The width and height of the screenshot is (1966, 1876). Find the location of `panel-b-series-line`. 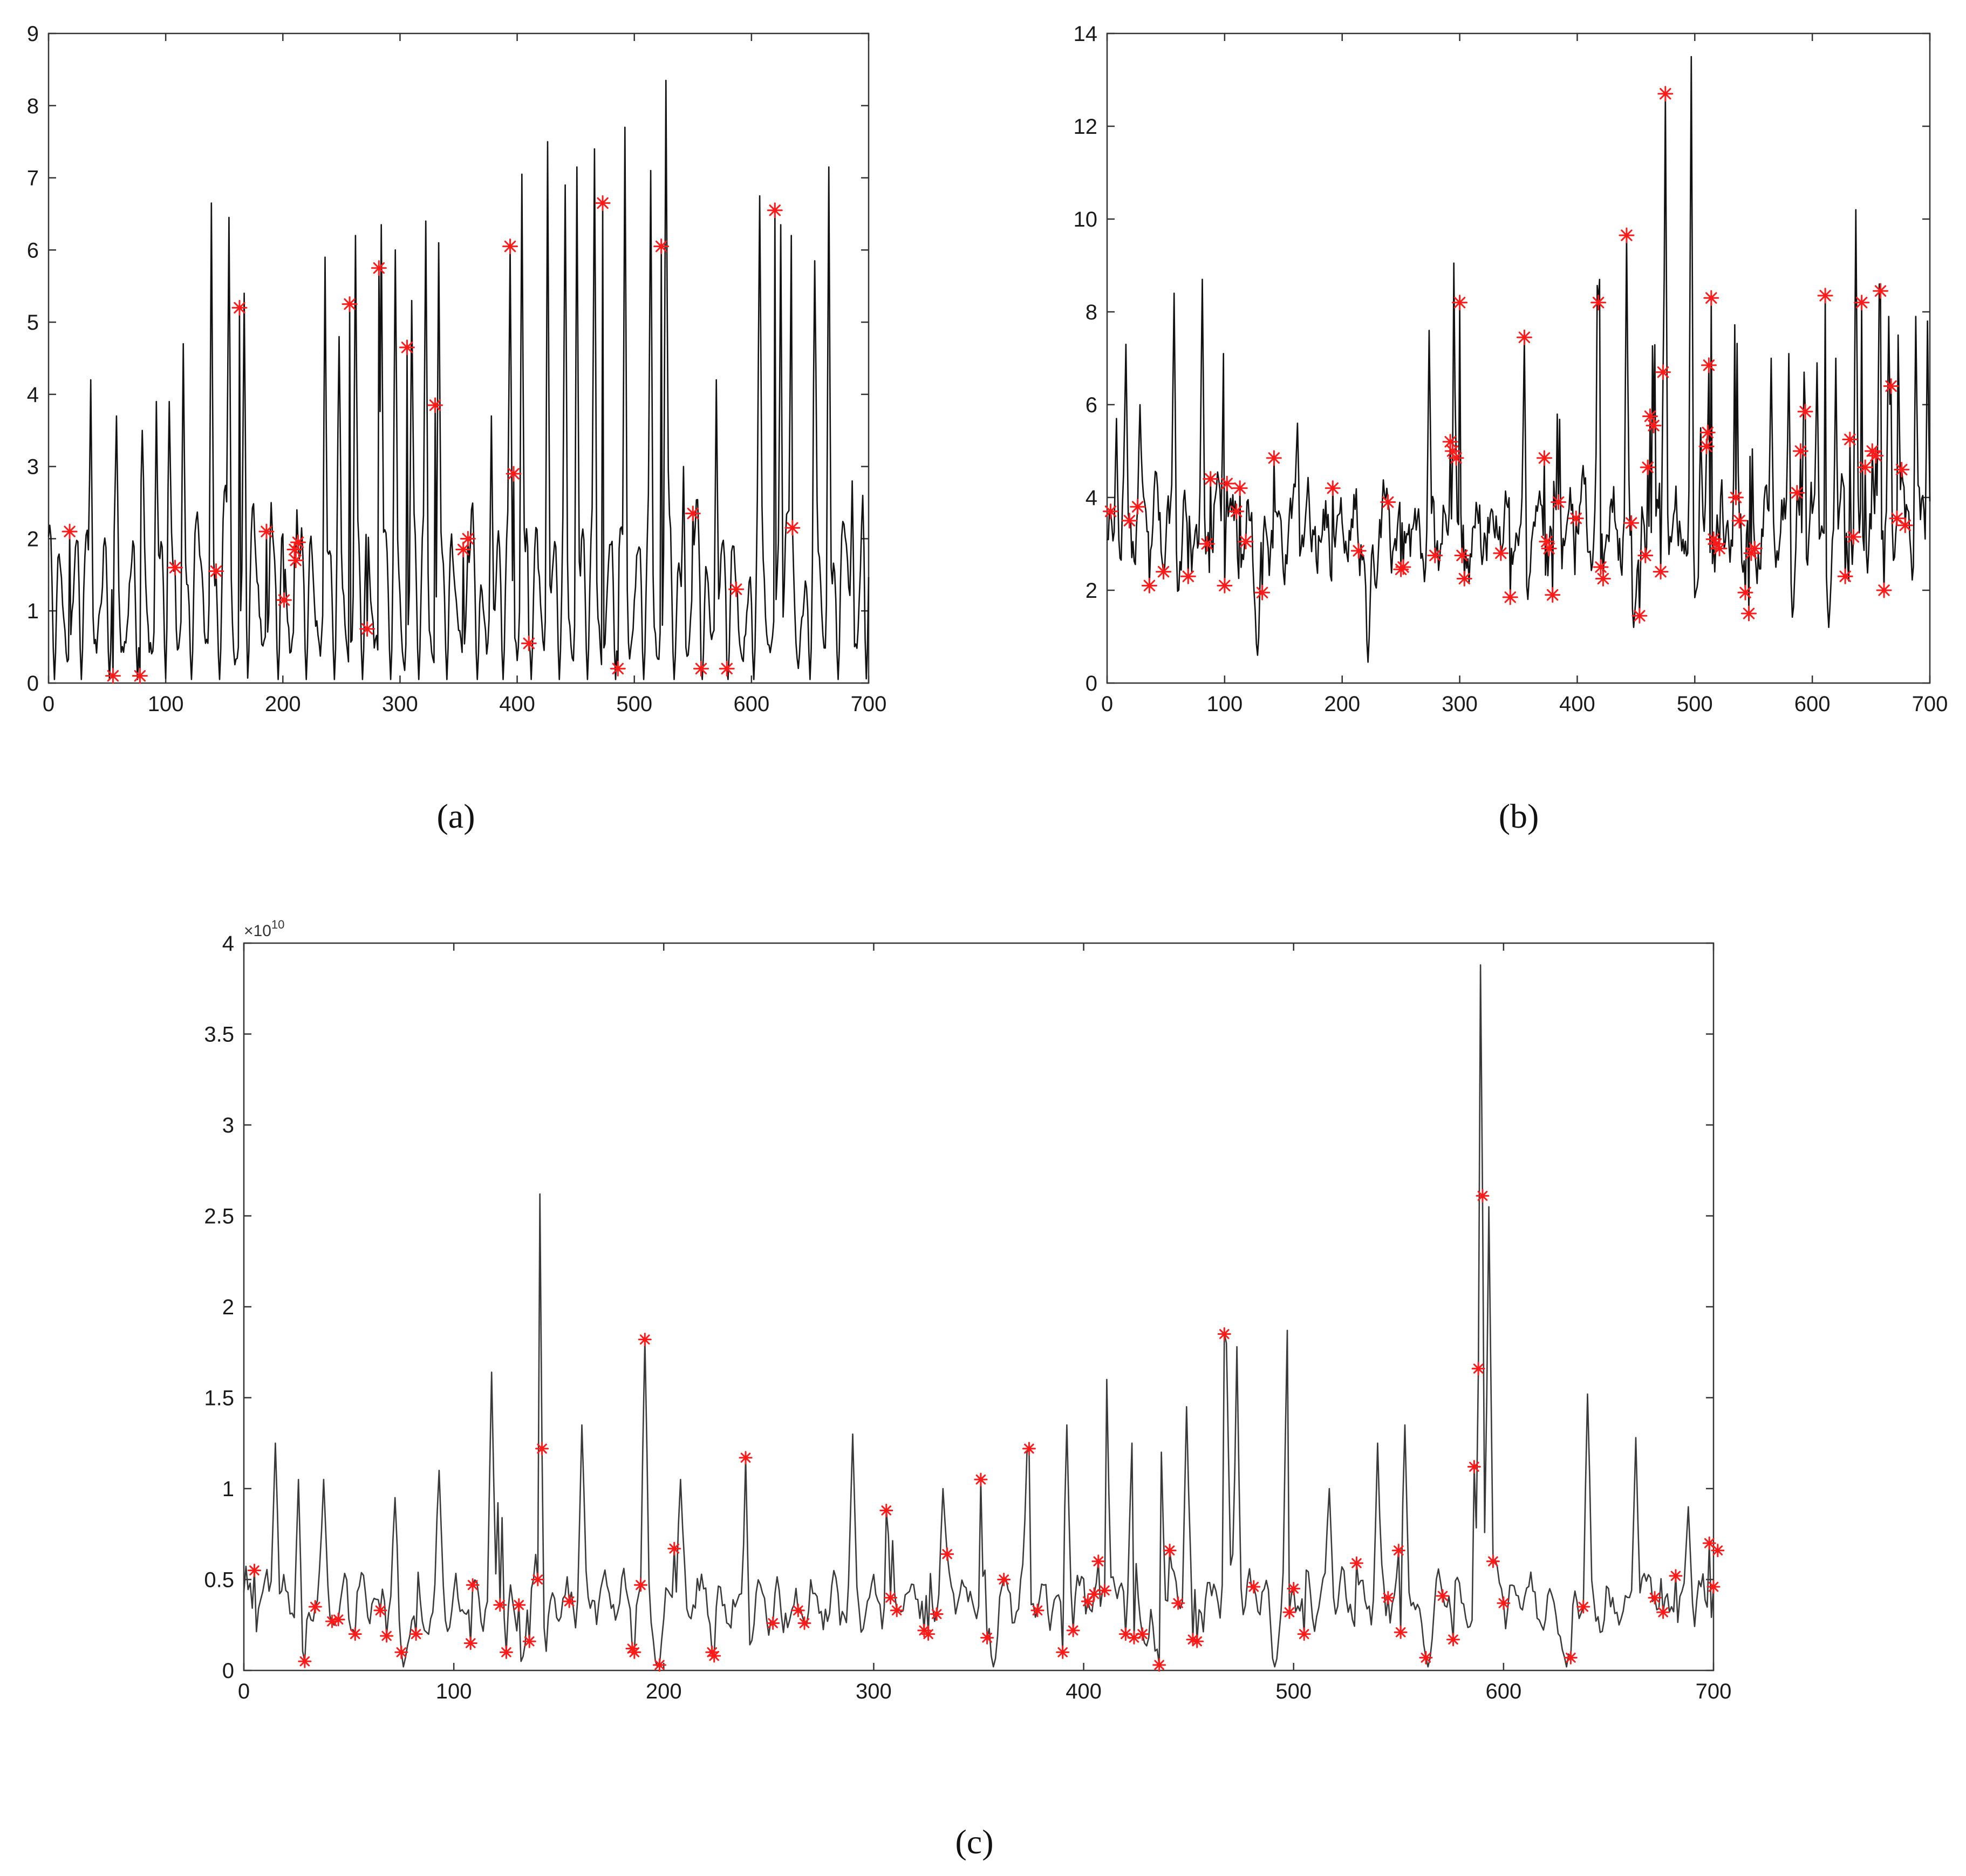

panel-b-series-line is located at coordinates (1519, 359).